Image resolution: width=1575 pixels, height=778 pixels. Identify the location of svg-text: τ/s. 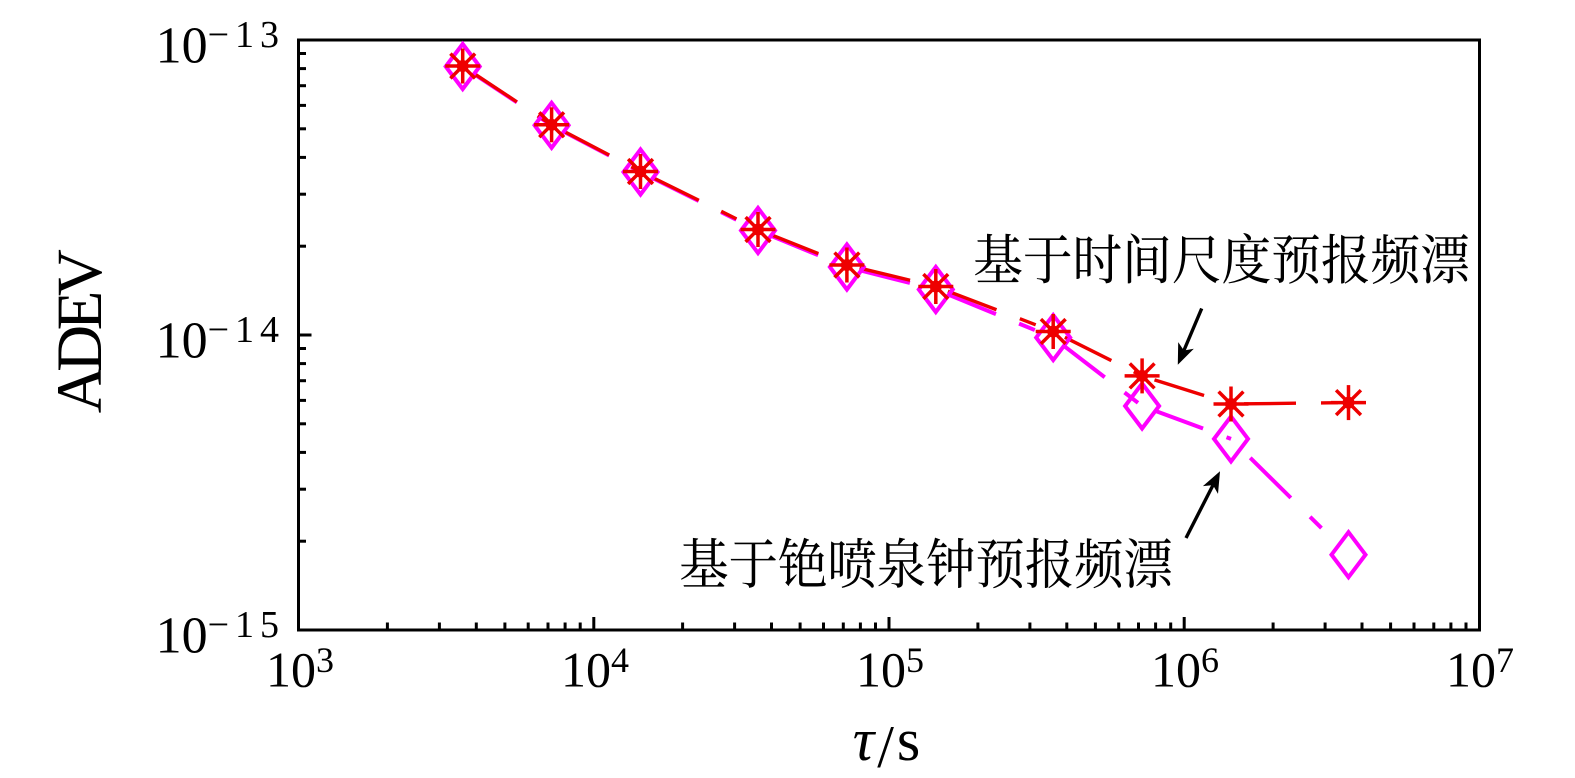
(888, 742).